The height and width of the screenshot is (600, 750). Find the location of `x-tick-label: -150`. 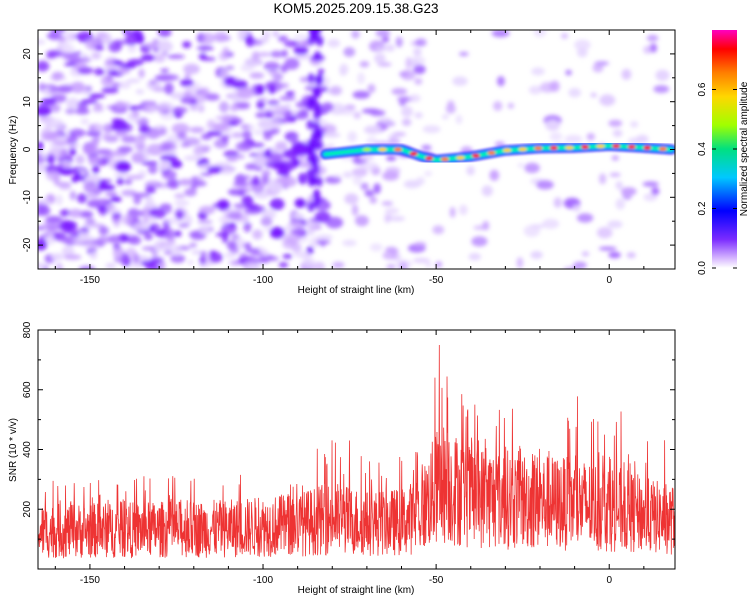

x-tick-label: -150 is located at coordinates (90, 280).